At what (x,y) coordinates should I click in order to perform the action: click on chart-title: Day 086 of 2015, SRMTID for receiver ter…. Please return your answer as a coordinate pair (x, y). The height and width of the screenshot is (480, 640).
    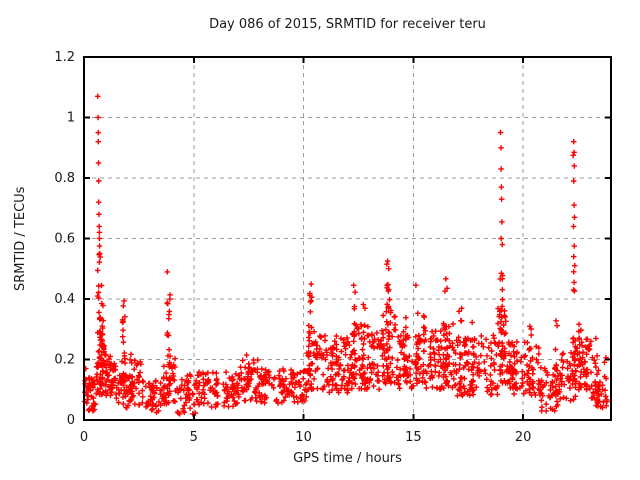
    Looking at the image, I should click on (347, 24).